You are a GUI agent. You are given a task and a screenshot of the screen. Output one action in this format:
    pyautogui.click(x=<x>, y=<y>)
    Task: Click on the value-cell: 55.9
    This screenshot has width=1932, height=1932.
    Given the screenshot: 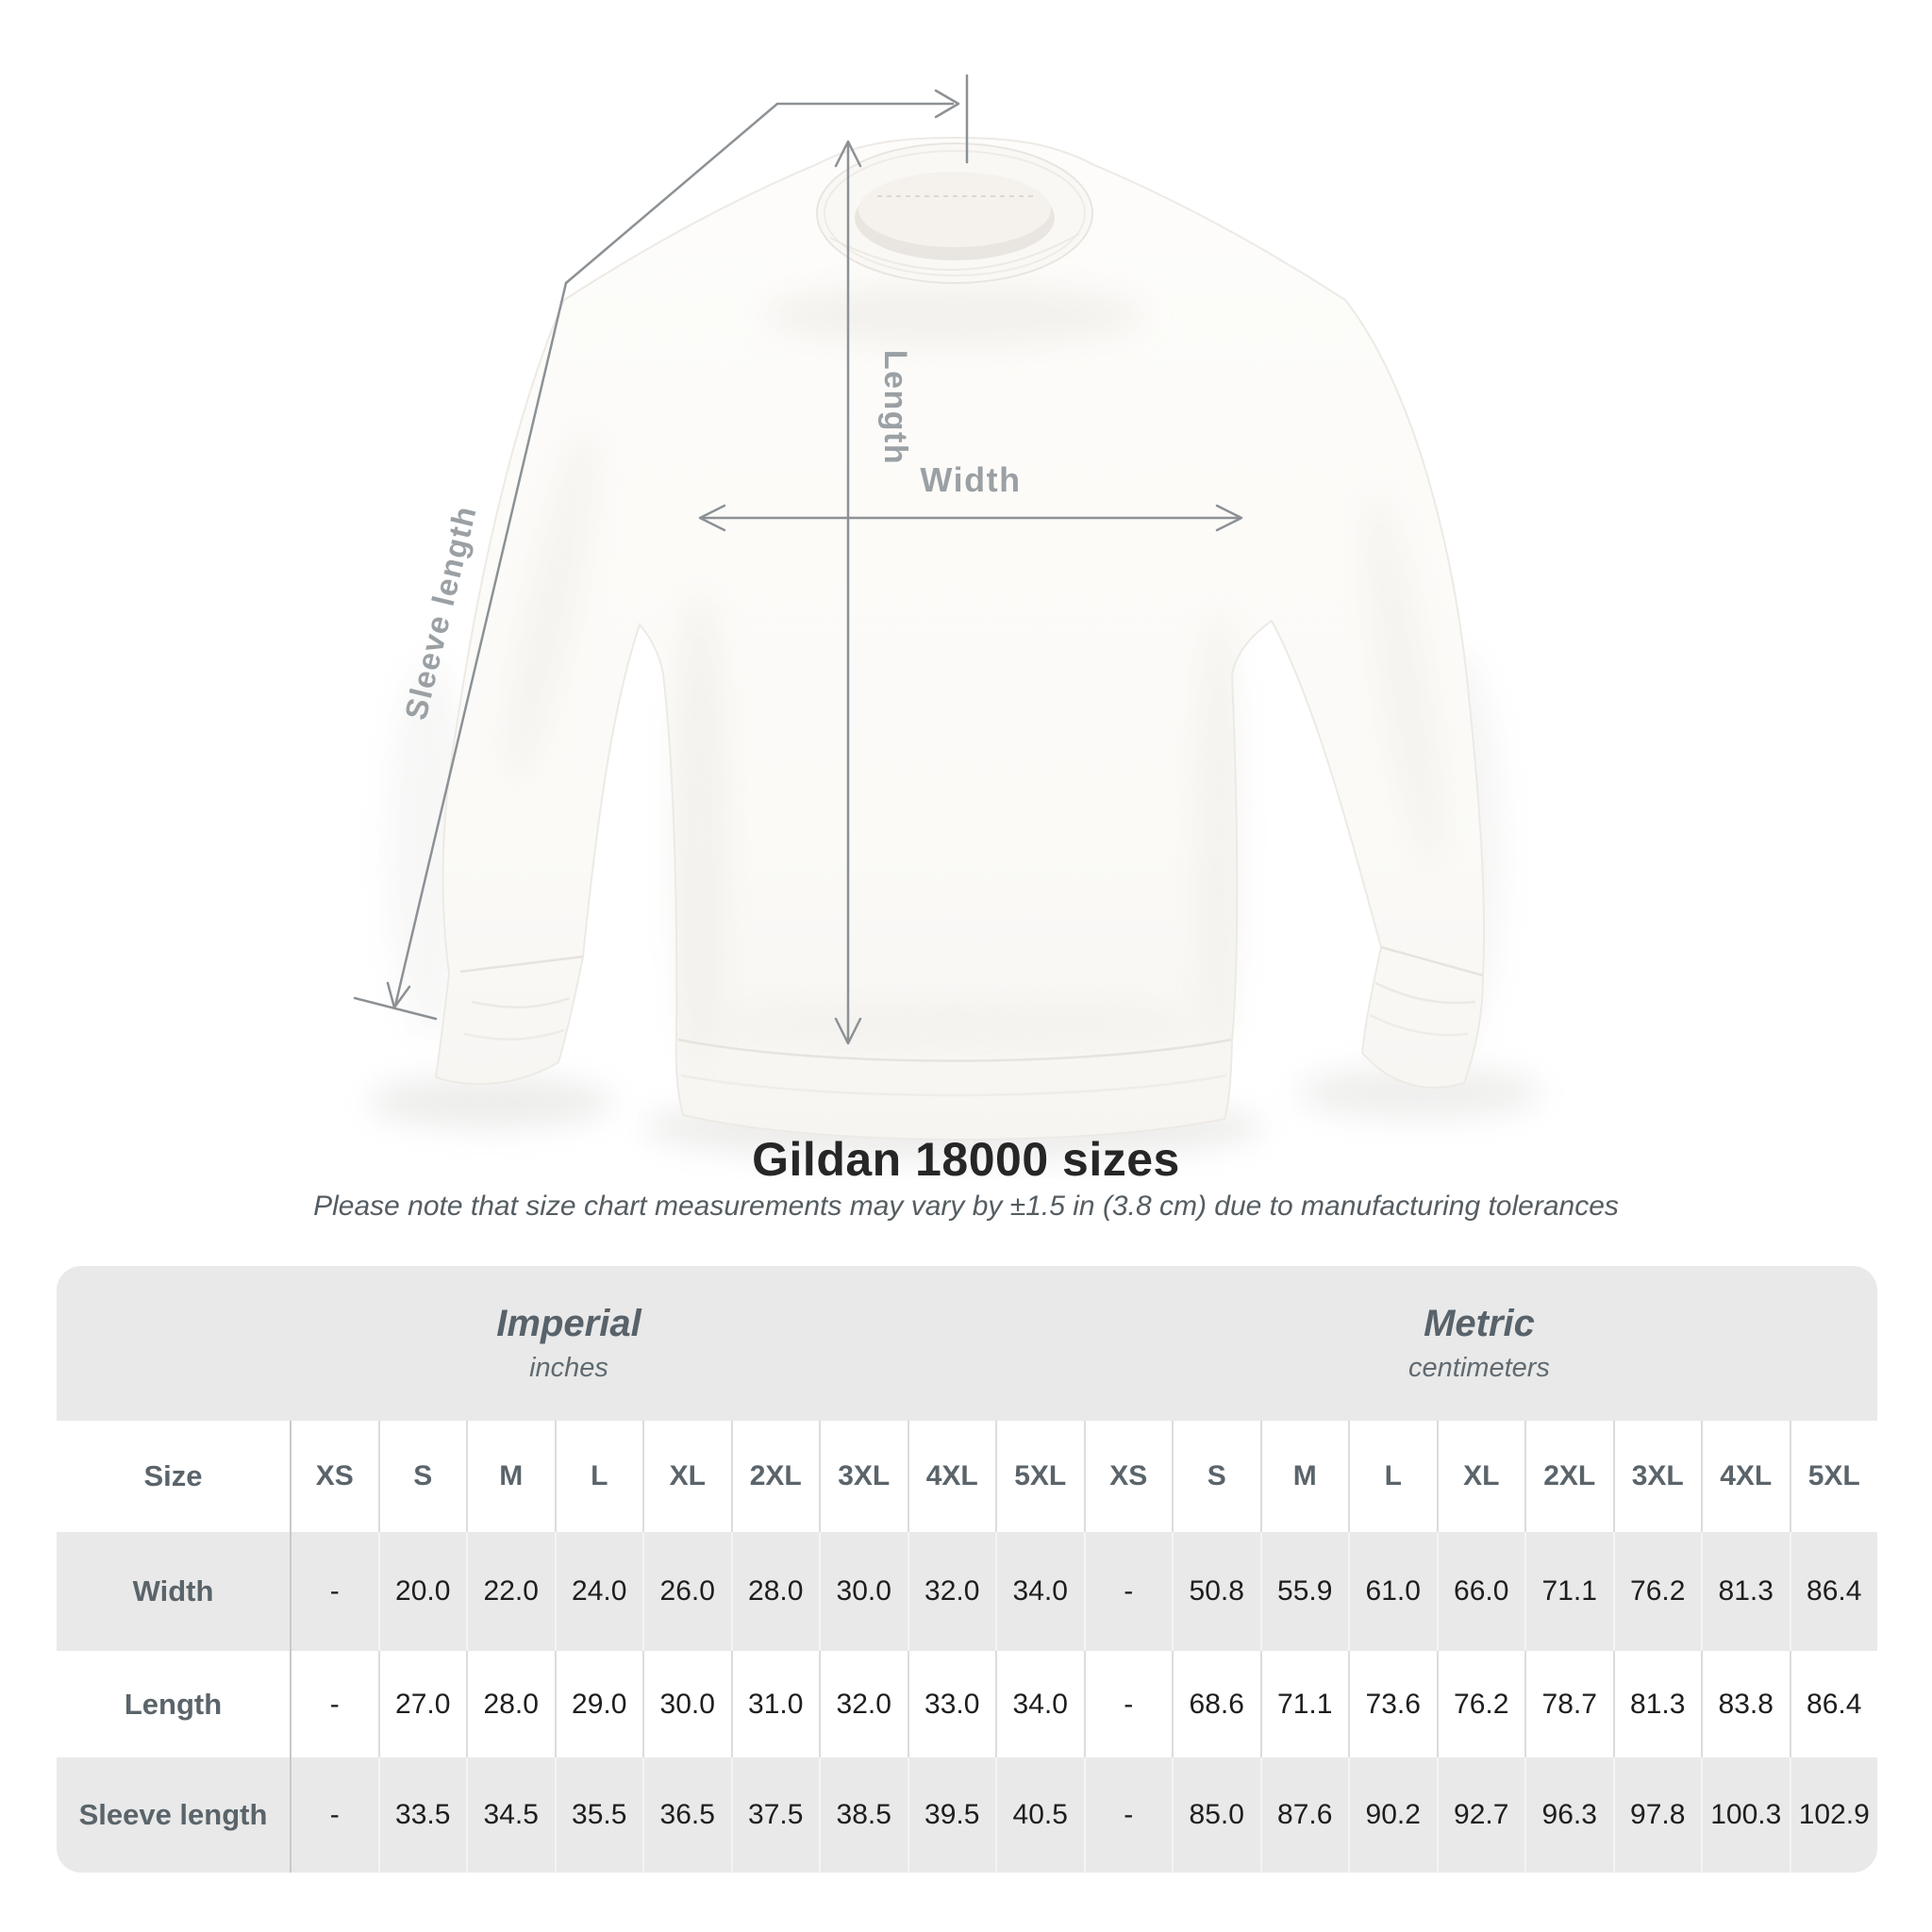 What is the action you would take?
    pyautogui.click(x=1304, y=1591)
    